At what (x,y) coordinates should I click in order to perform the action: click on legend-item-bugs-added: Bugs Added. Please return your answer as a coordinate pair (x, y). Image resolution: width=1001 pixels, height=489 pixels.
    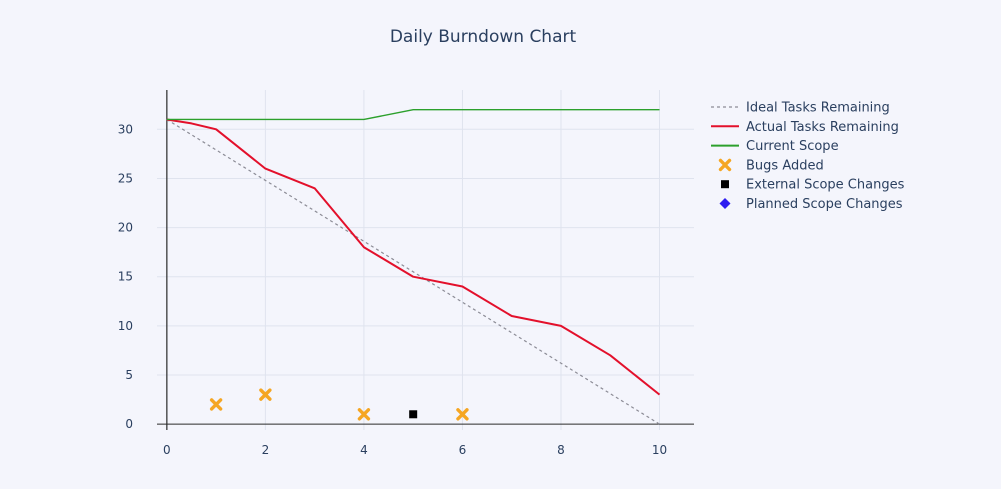
    Looking at the image, I should click on (771, 165).